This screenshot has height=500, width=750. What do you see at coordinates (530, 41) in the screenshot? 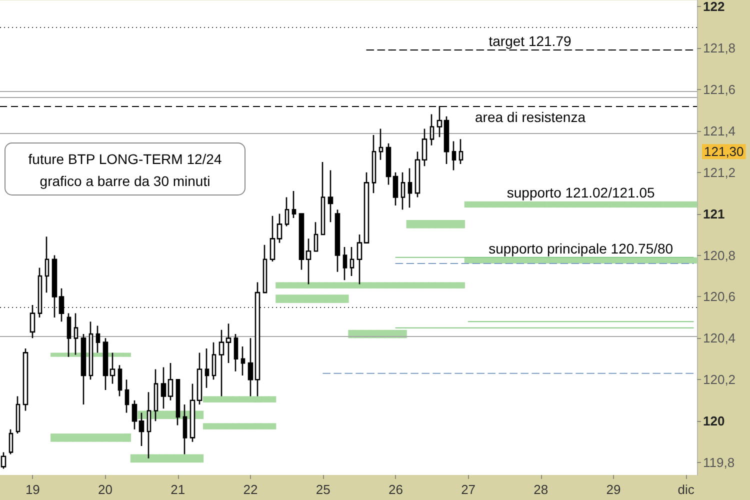
I see `series-label: target 121.79` at bounding box center [530, 41].